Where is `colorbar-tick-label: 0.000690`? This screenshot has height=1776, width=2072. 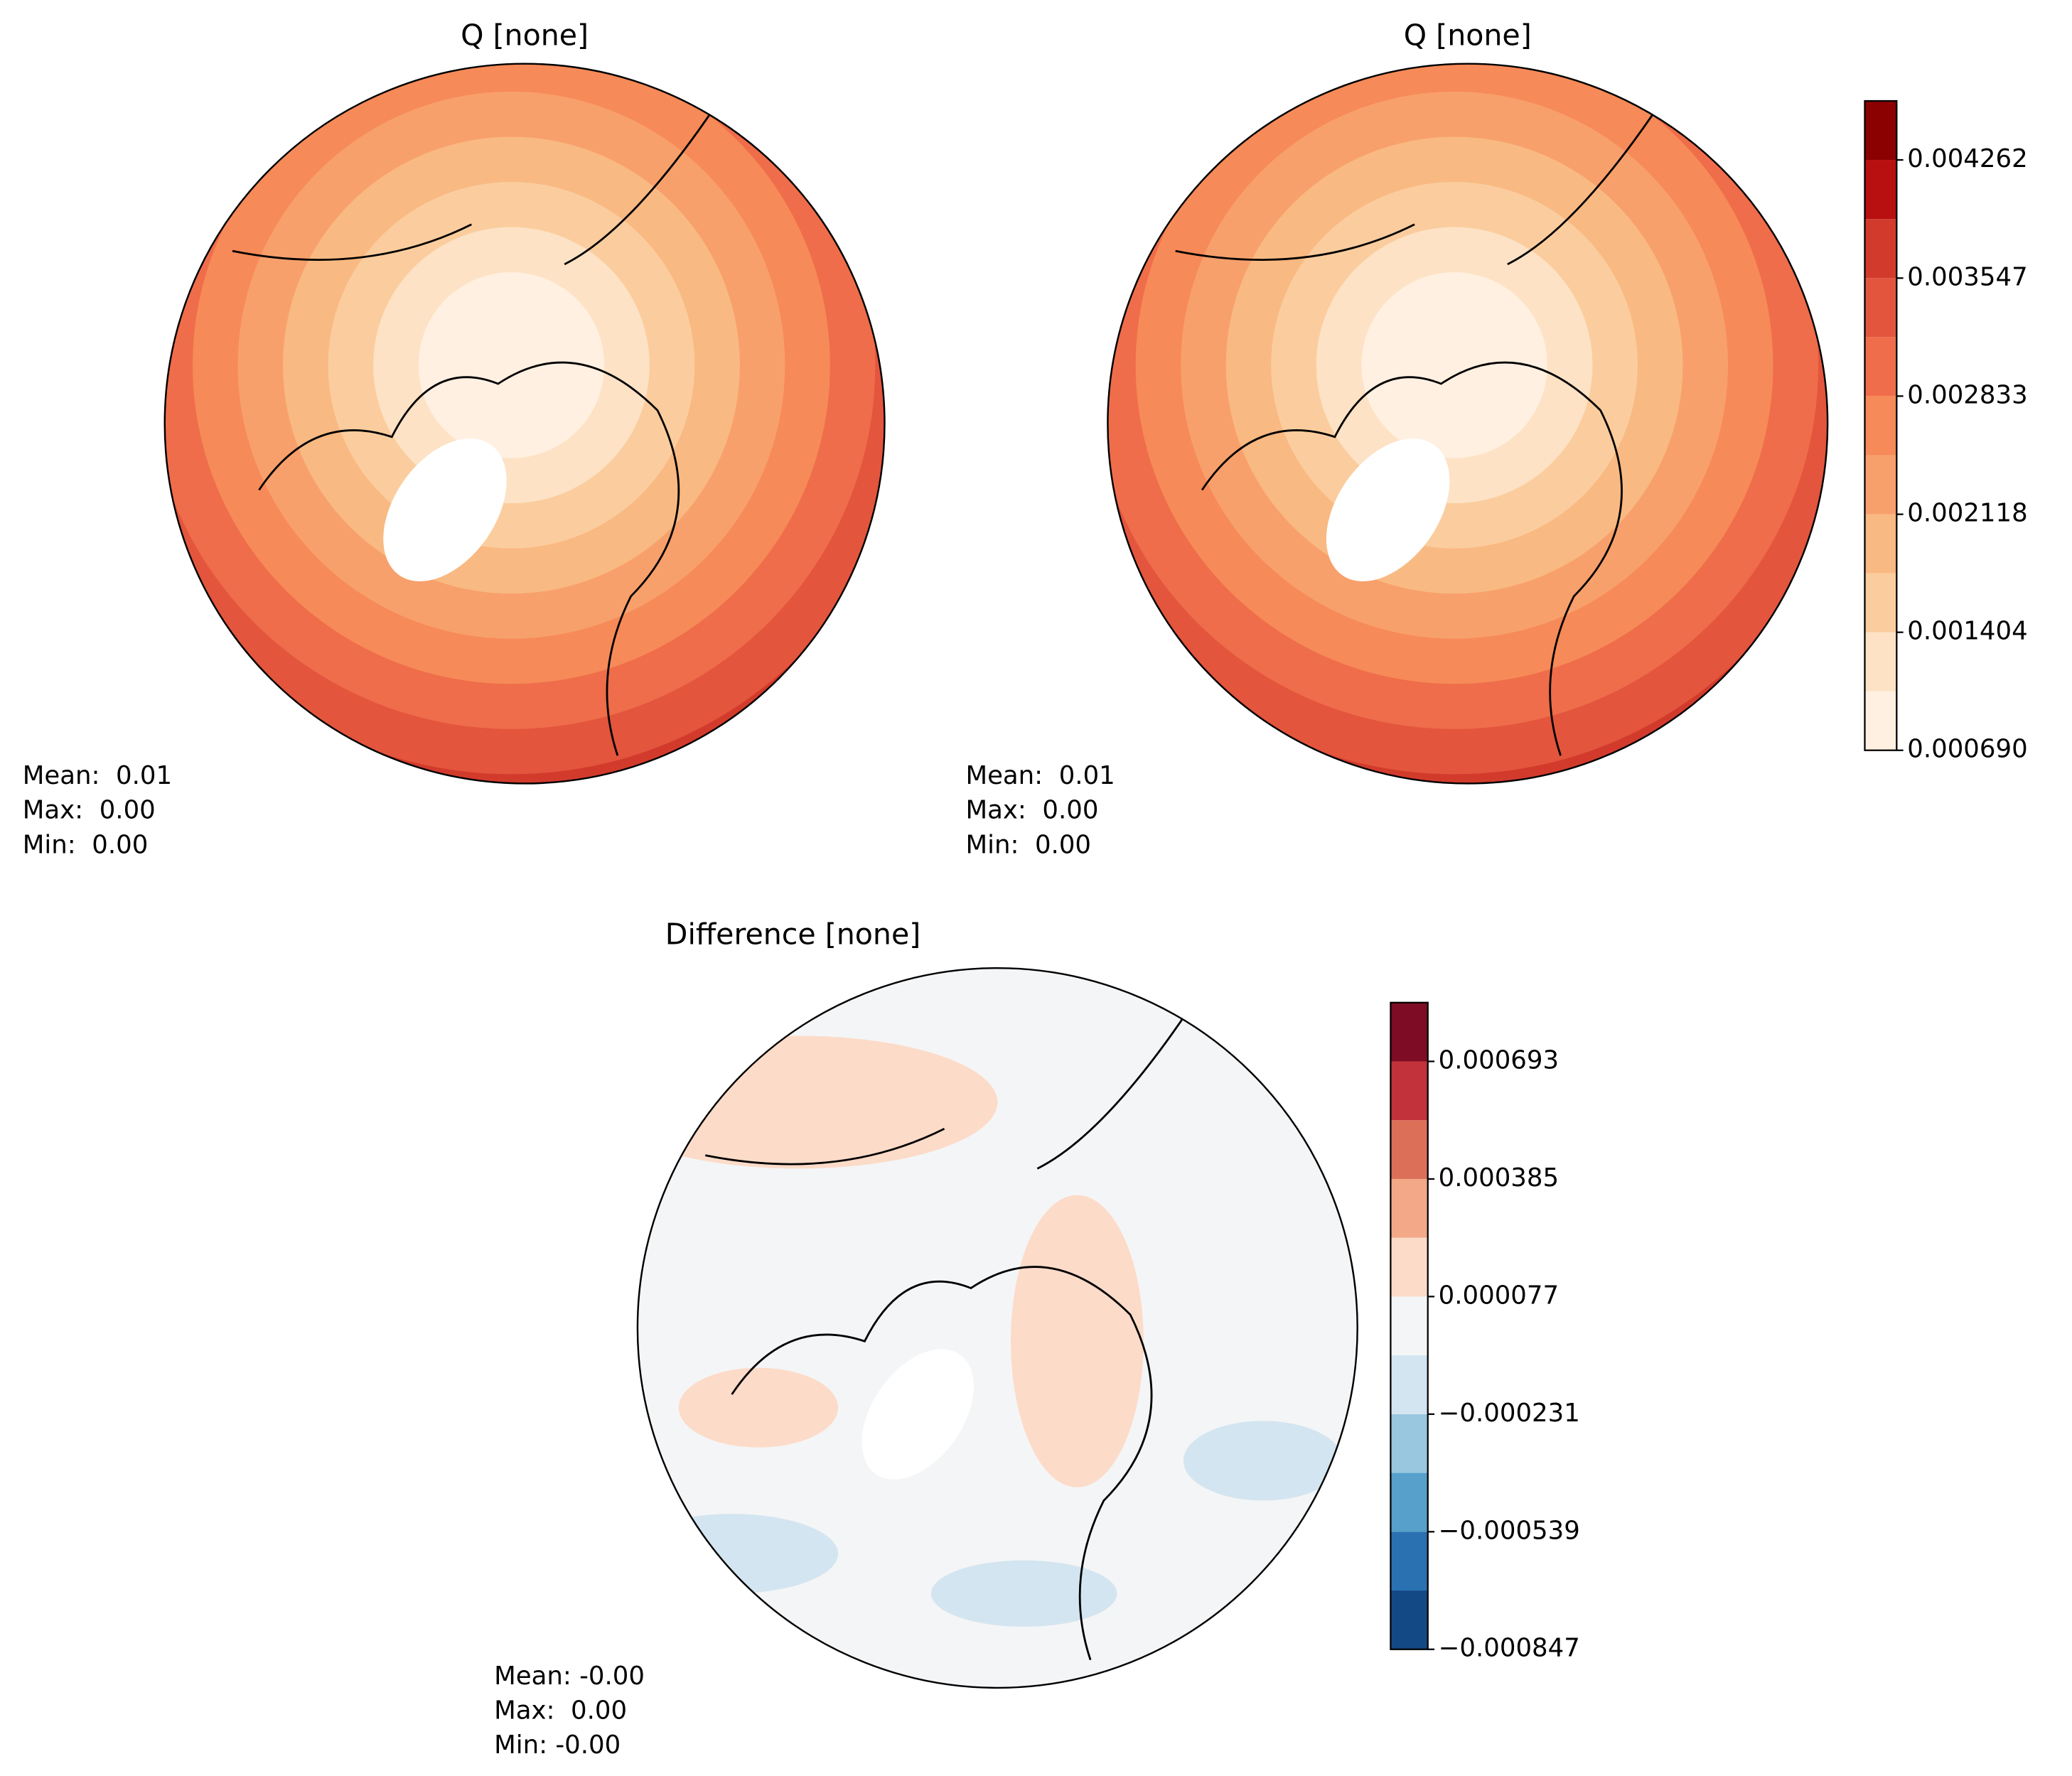 colorbar-tick-label: 0.000690 is located at coordinates (1967, 749).